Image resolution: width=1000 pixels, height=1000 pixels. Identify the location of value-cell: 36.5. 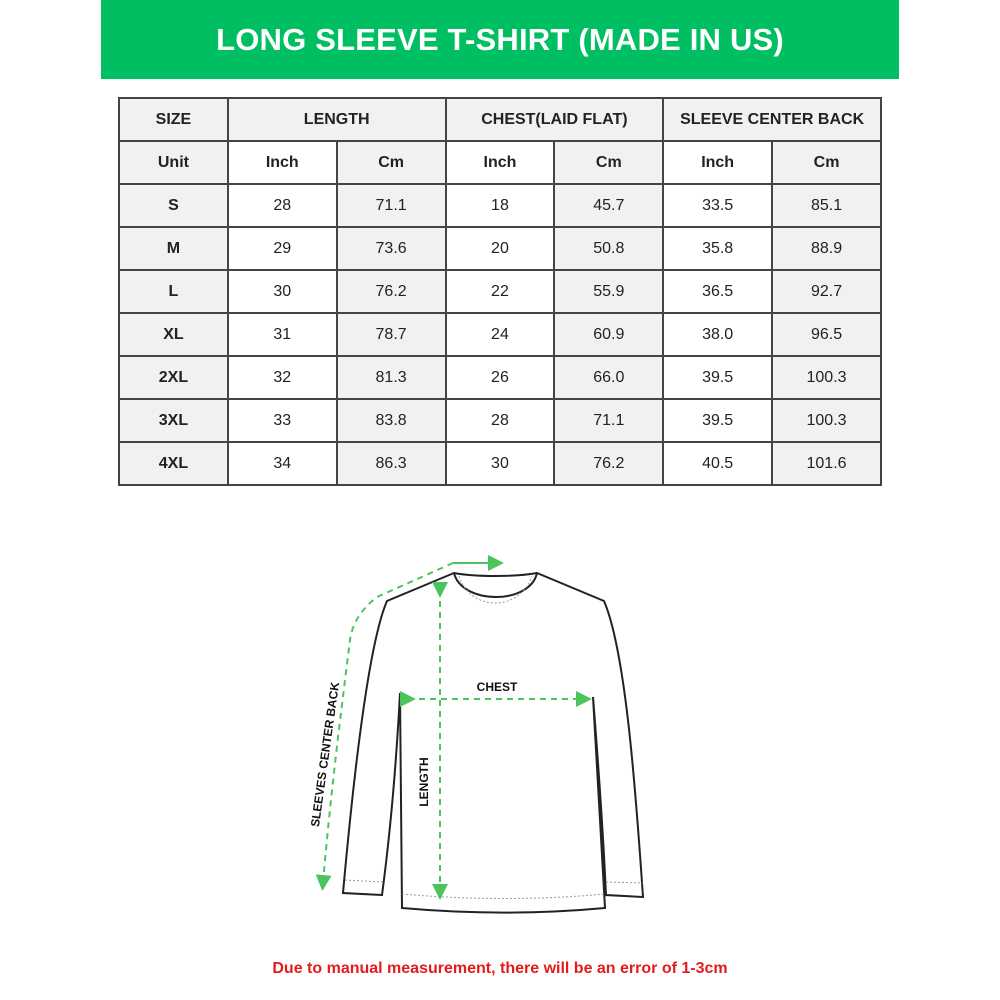
(718, 291).